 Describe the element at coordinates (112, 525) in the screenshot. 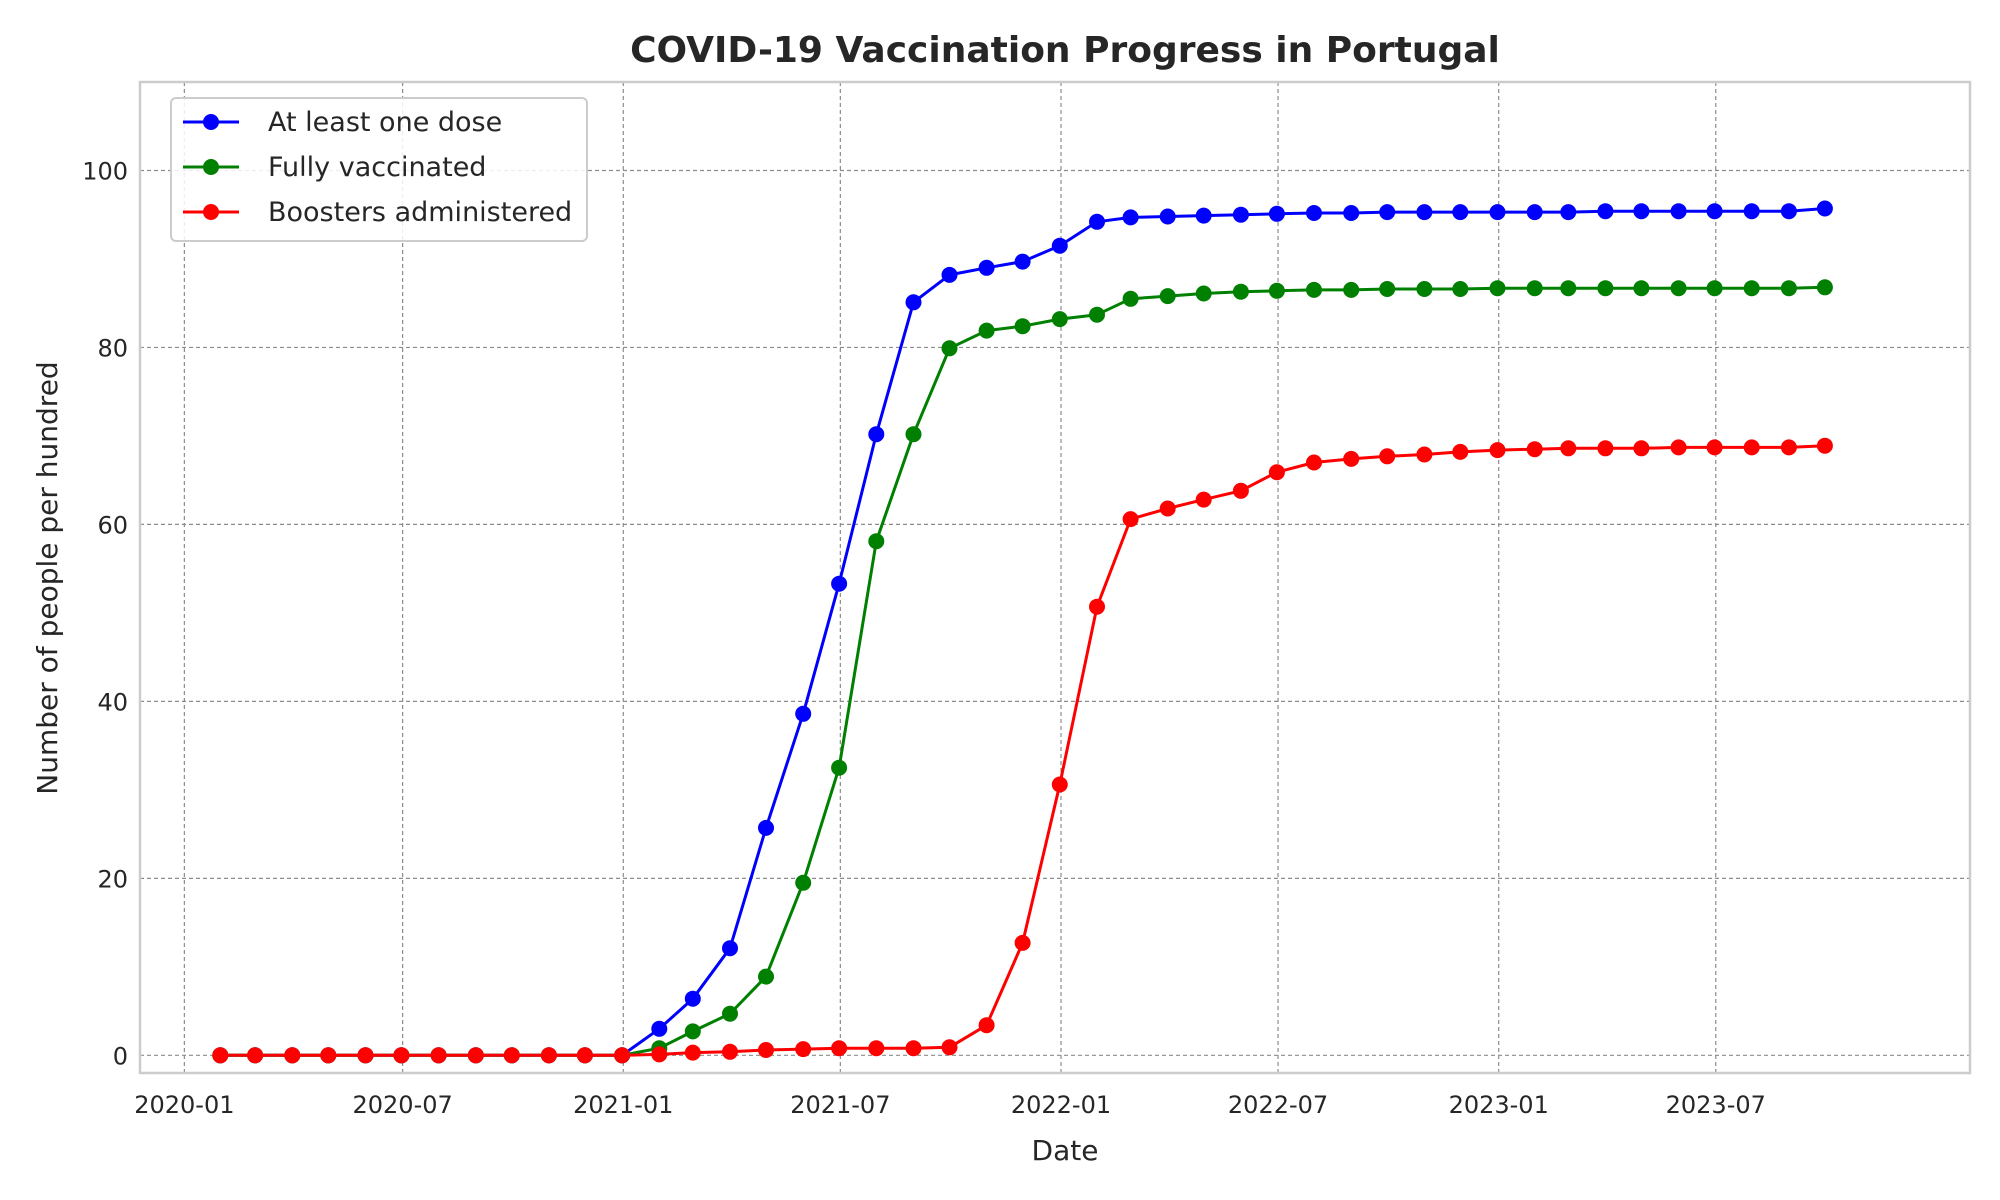

I see `y-tick-label: 60` at that location.